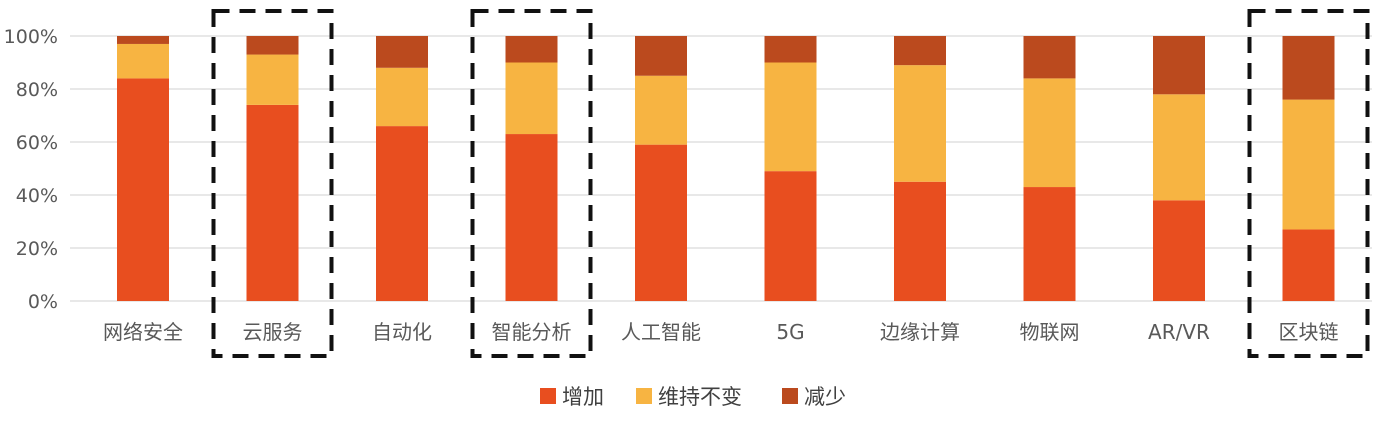 This screenshot has width=1399, height=439. Describe the element at coordinates (790, 332) in the screenshot. I see `x-tick-label: 5G` at that location.